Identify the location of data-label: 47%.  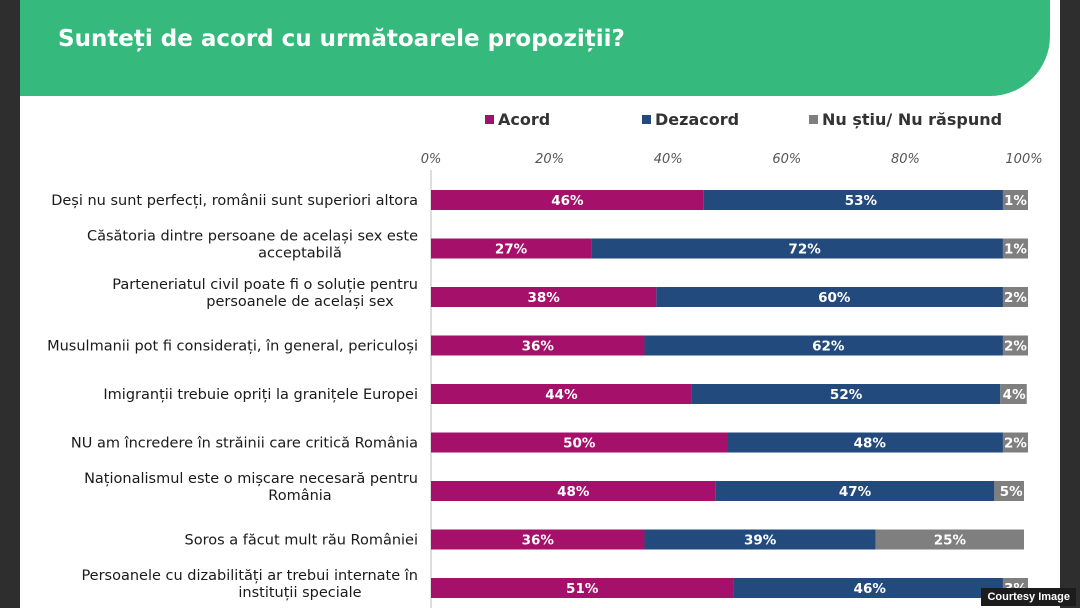
(855, 492).